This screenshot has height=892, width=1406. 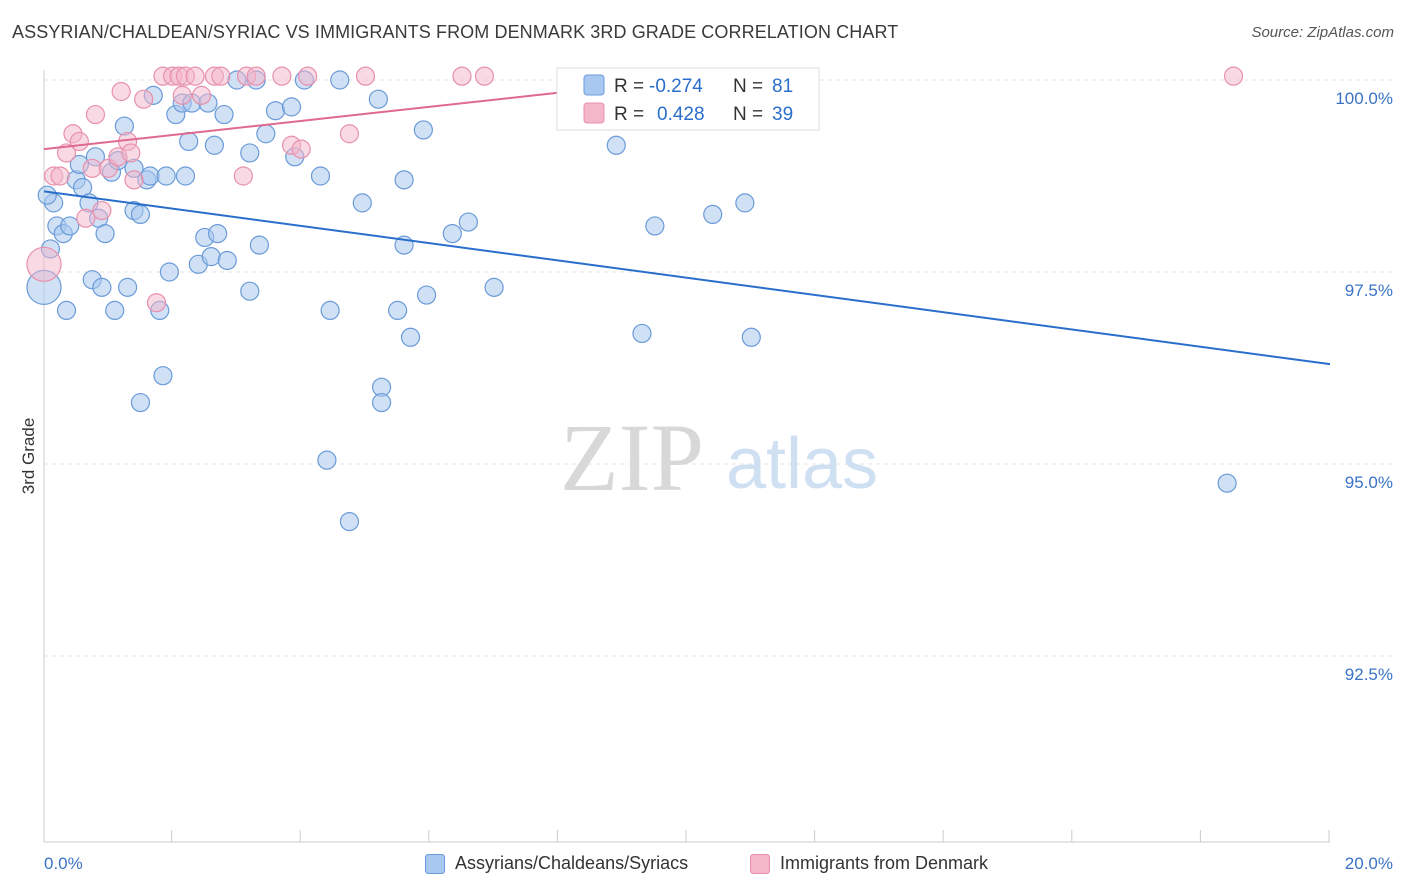 I want to click on legend-swatch-blue, so click(x=435, y=863).